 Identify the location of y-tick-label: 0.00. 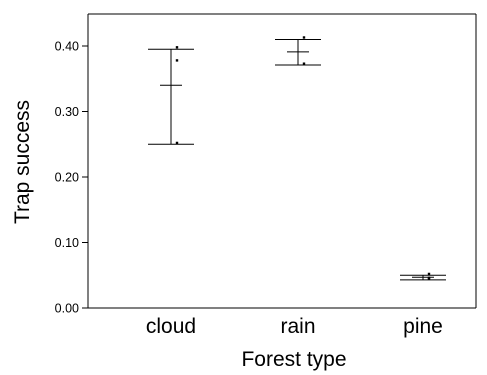
(67, 309).